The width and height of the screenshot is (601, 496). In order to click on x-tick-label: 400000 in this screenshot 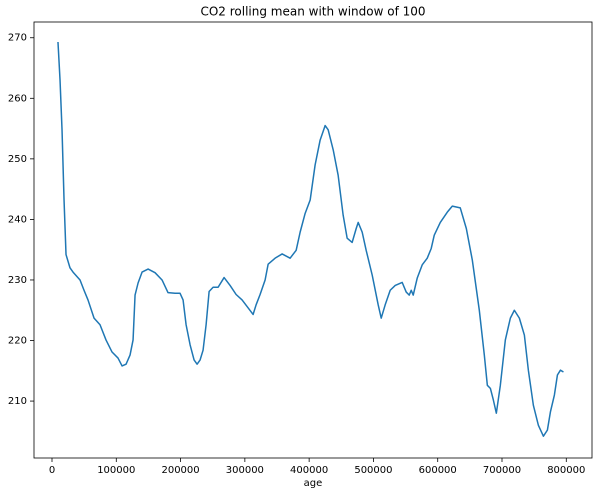, I will do `click(309, 470)`.